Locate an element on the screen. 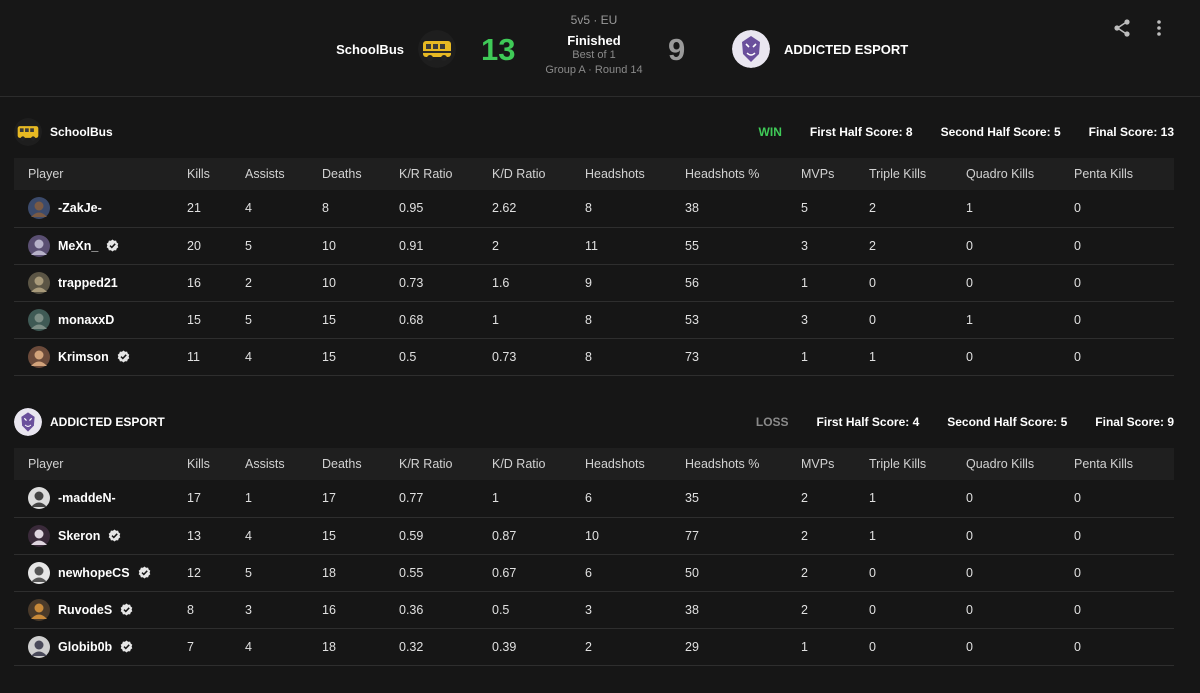  player-name: RuvodeS is located at coordinates (85, 609).